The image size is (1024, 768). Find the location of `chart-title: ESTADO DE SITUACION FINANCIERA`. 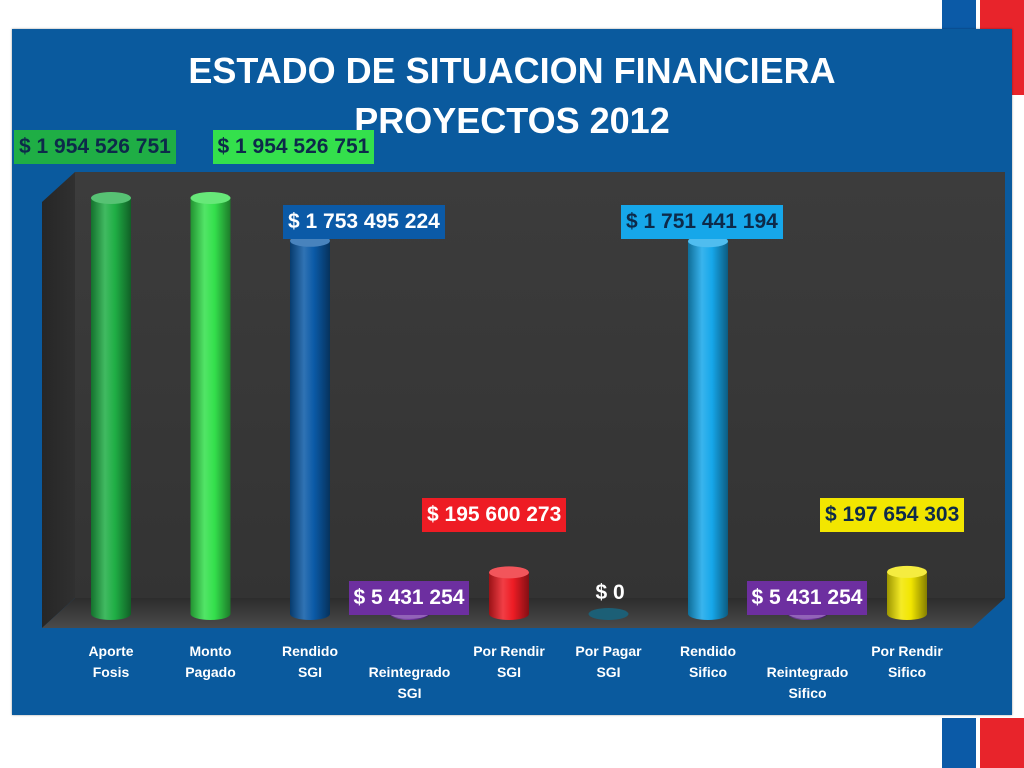

chart-title: ESTADO DE SITUACION FINANCIERA is located at coordinates (512, 70).